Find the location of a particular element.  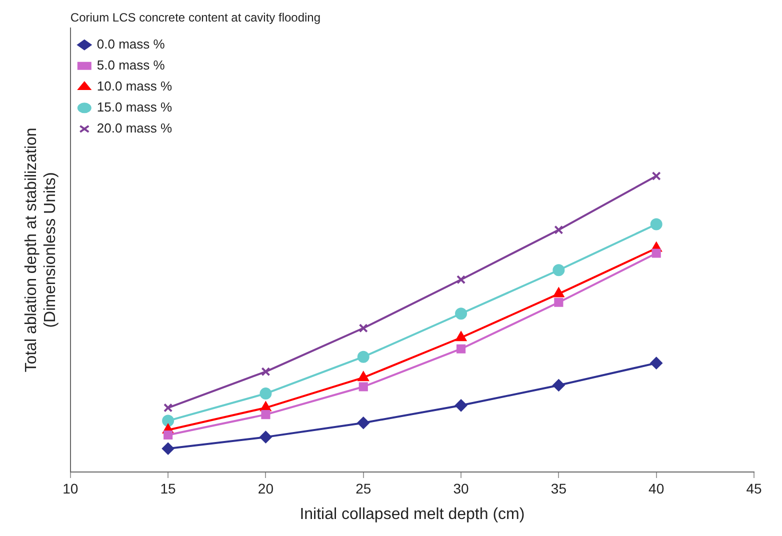

legend-label: 20.0 mass % is located at coordinates (134, 128).